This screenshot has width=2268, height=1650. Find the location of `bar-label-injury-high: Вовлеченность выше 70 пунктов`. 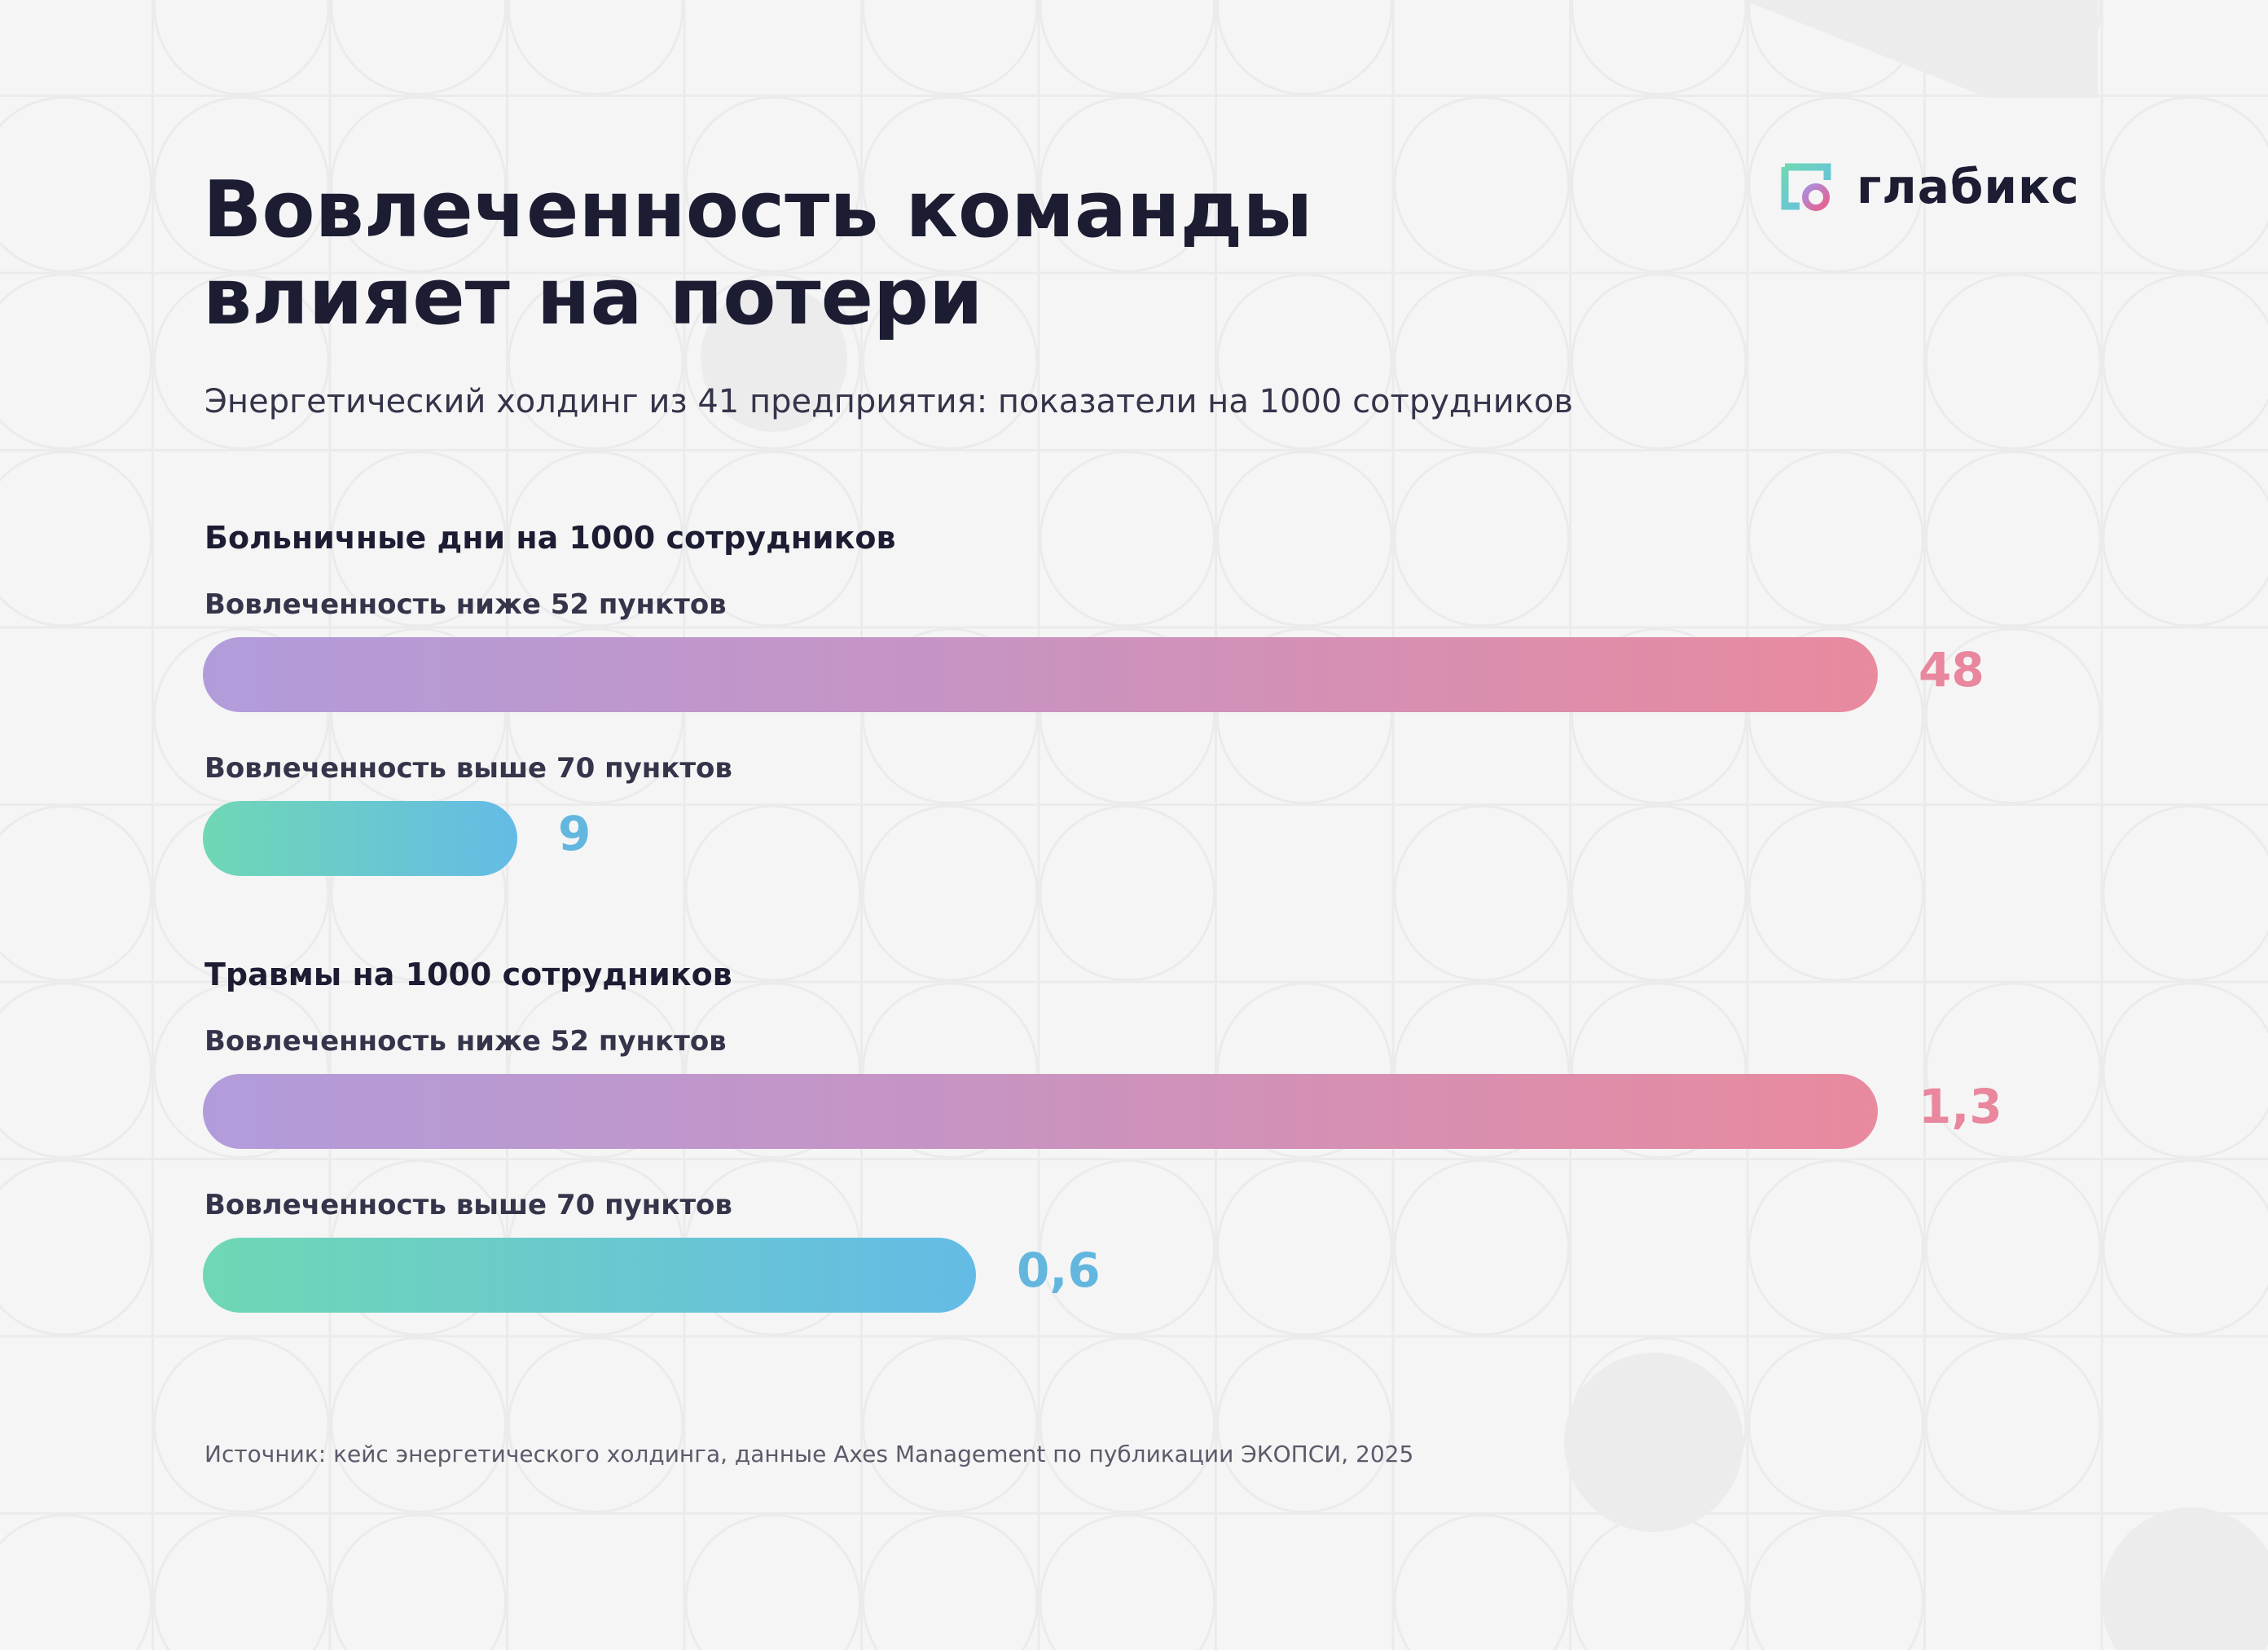

bar-label-injury-high: Вовлеченность выше 70 пунктов is located at coordinates (468, 1205).